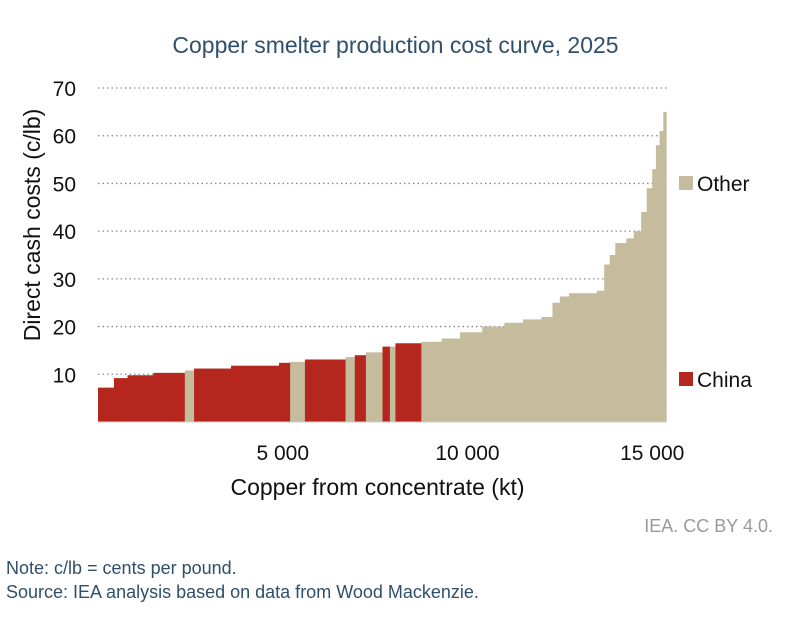 This screenshot has height=627, width=791. Describe the element at coordinates (64, 328) in the screenshot. I see `y-tick-label: 20` at that location.